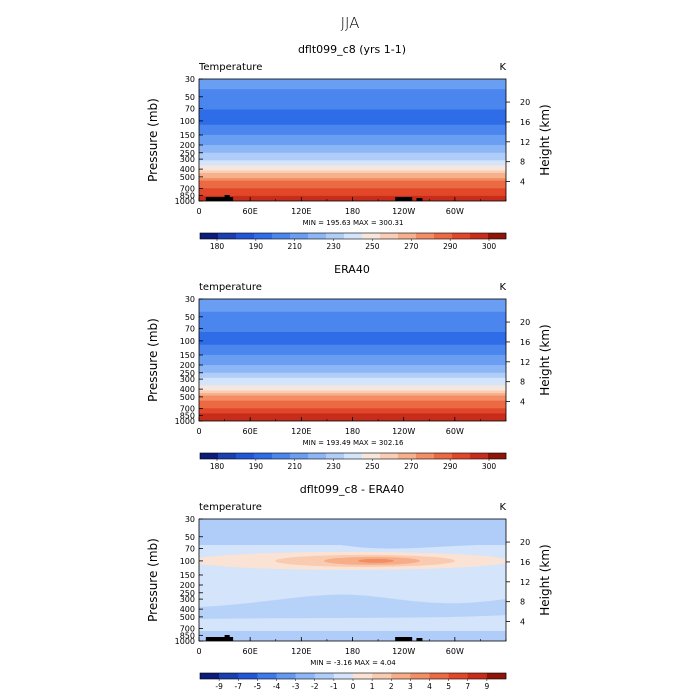 Image resolution: width=700 pixels, height=700 pixels. I want to click on y-tick-label: 200, so click(187, 145).